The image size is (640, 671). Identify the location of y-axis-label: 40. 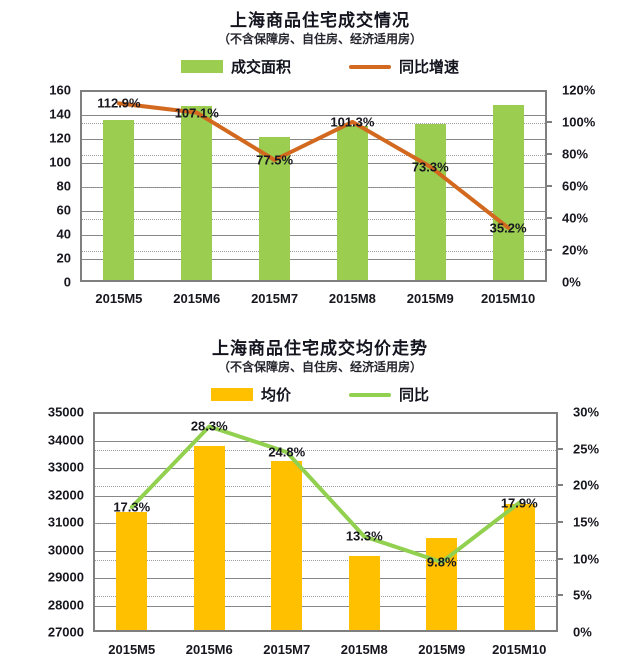
(63, 234).